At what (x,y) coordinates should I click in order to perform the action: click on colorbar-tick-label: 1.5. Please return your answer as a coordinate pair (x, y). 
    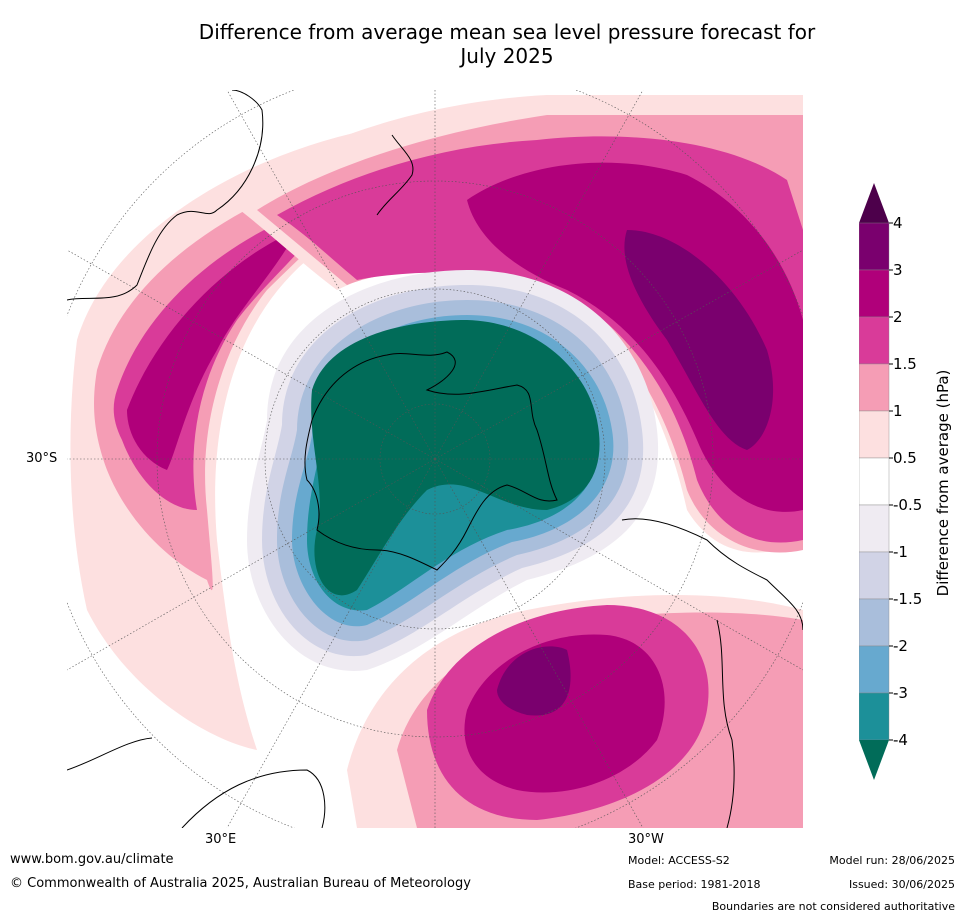
    Looking at the image, I should click on (905, 364).